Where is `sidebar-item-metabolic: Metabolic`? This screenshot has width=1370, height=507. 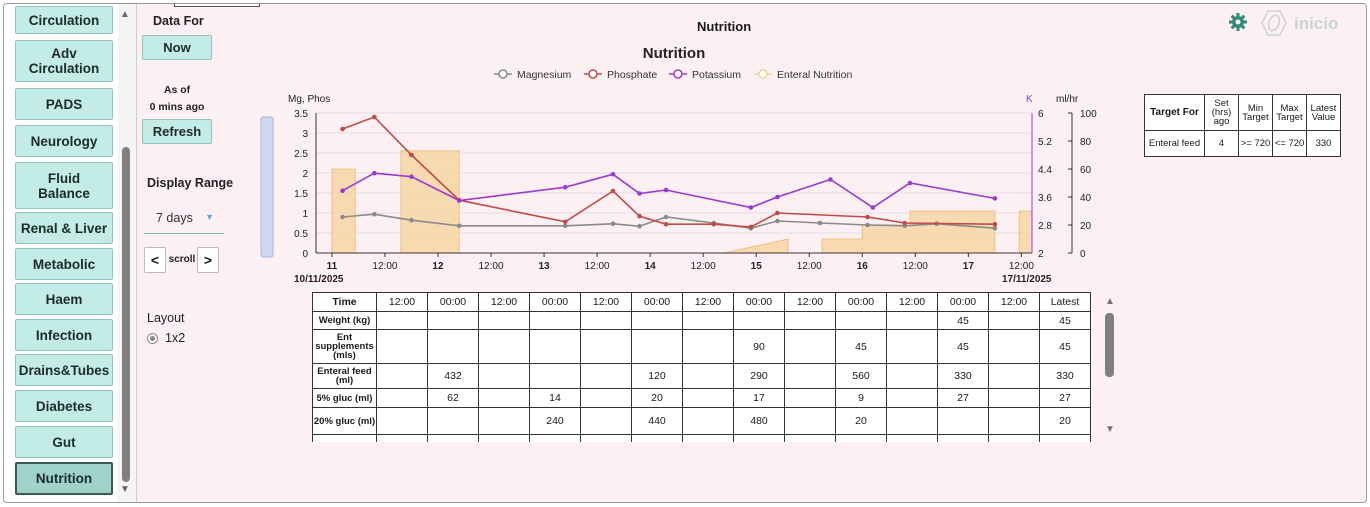
sidebar-item-metabolic: Metabolic is located at coordinates (64, 264).